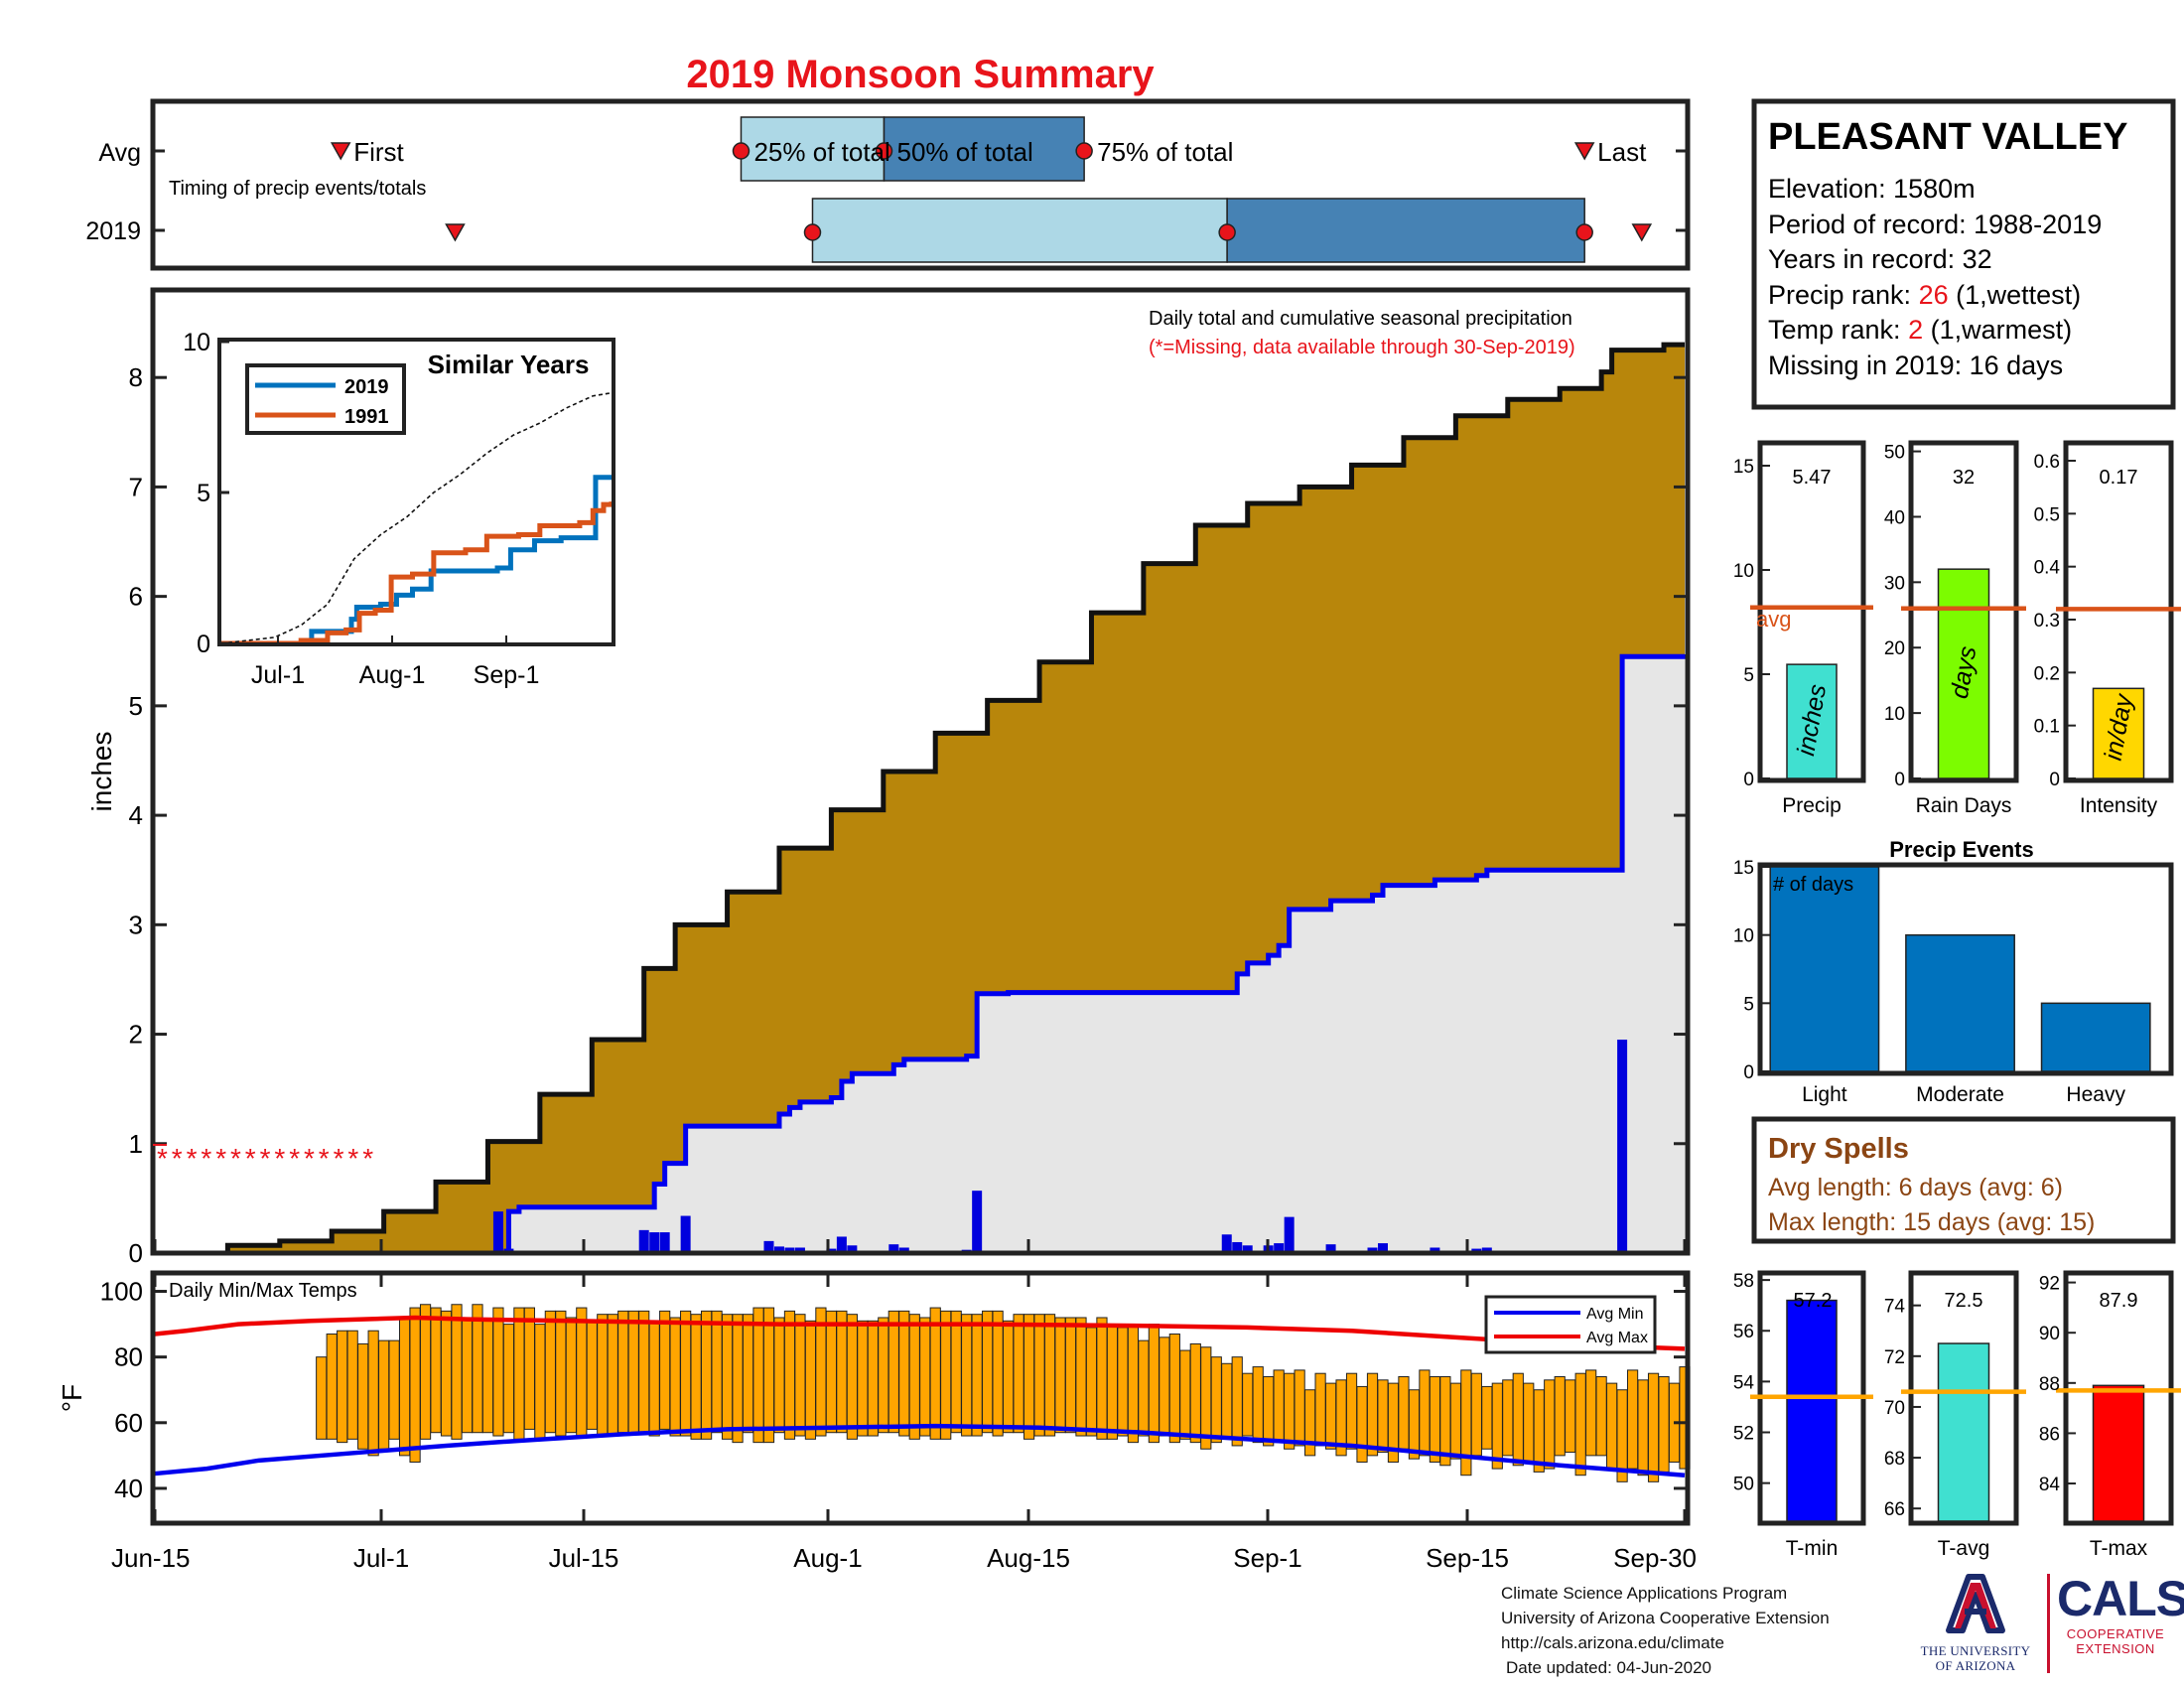 The height and width of the screenshot is (1688, 2184). What do you see at coordinates (1803, 1415) in the screenshot?
I see `tmin-panel: 50 52 54 56 58 57.2 T-min` at bounding box center [1803, 1415].